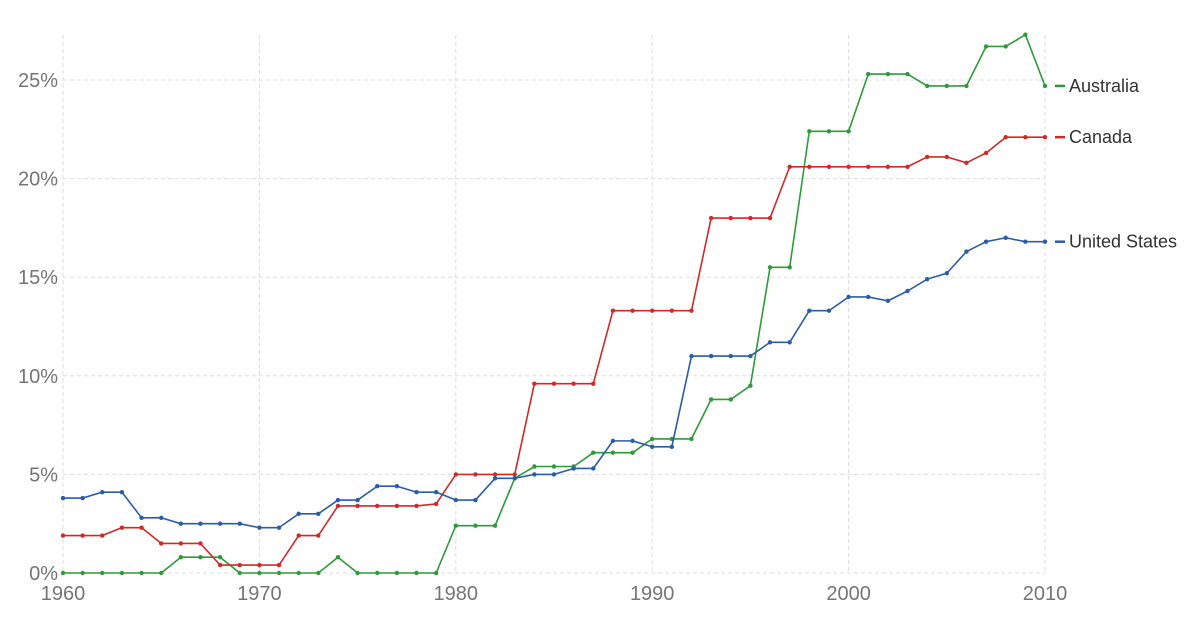 The image size is (1200, 630). Describe the element at coordinates (38, 278) in the screenshot. I see `y-tick-label: 15%` at that location.